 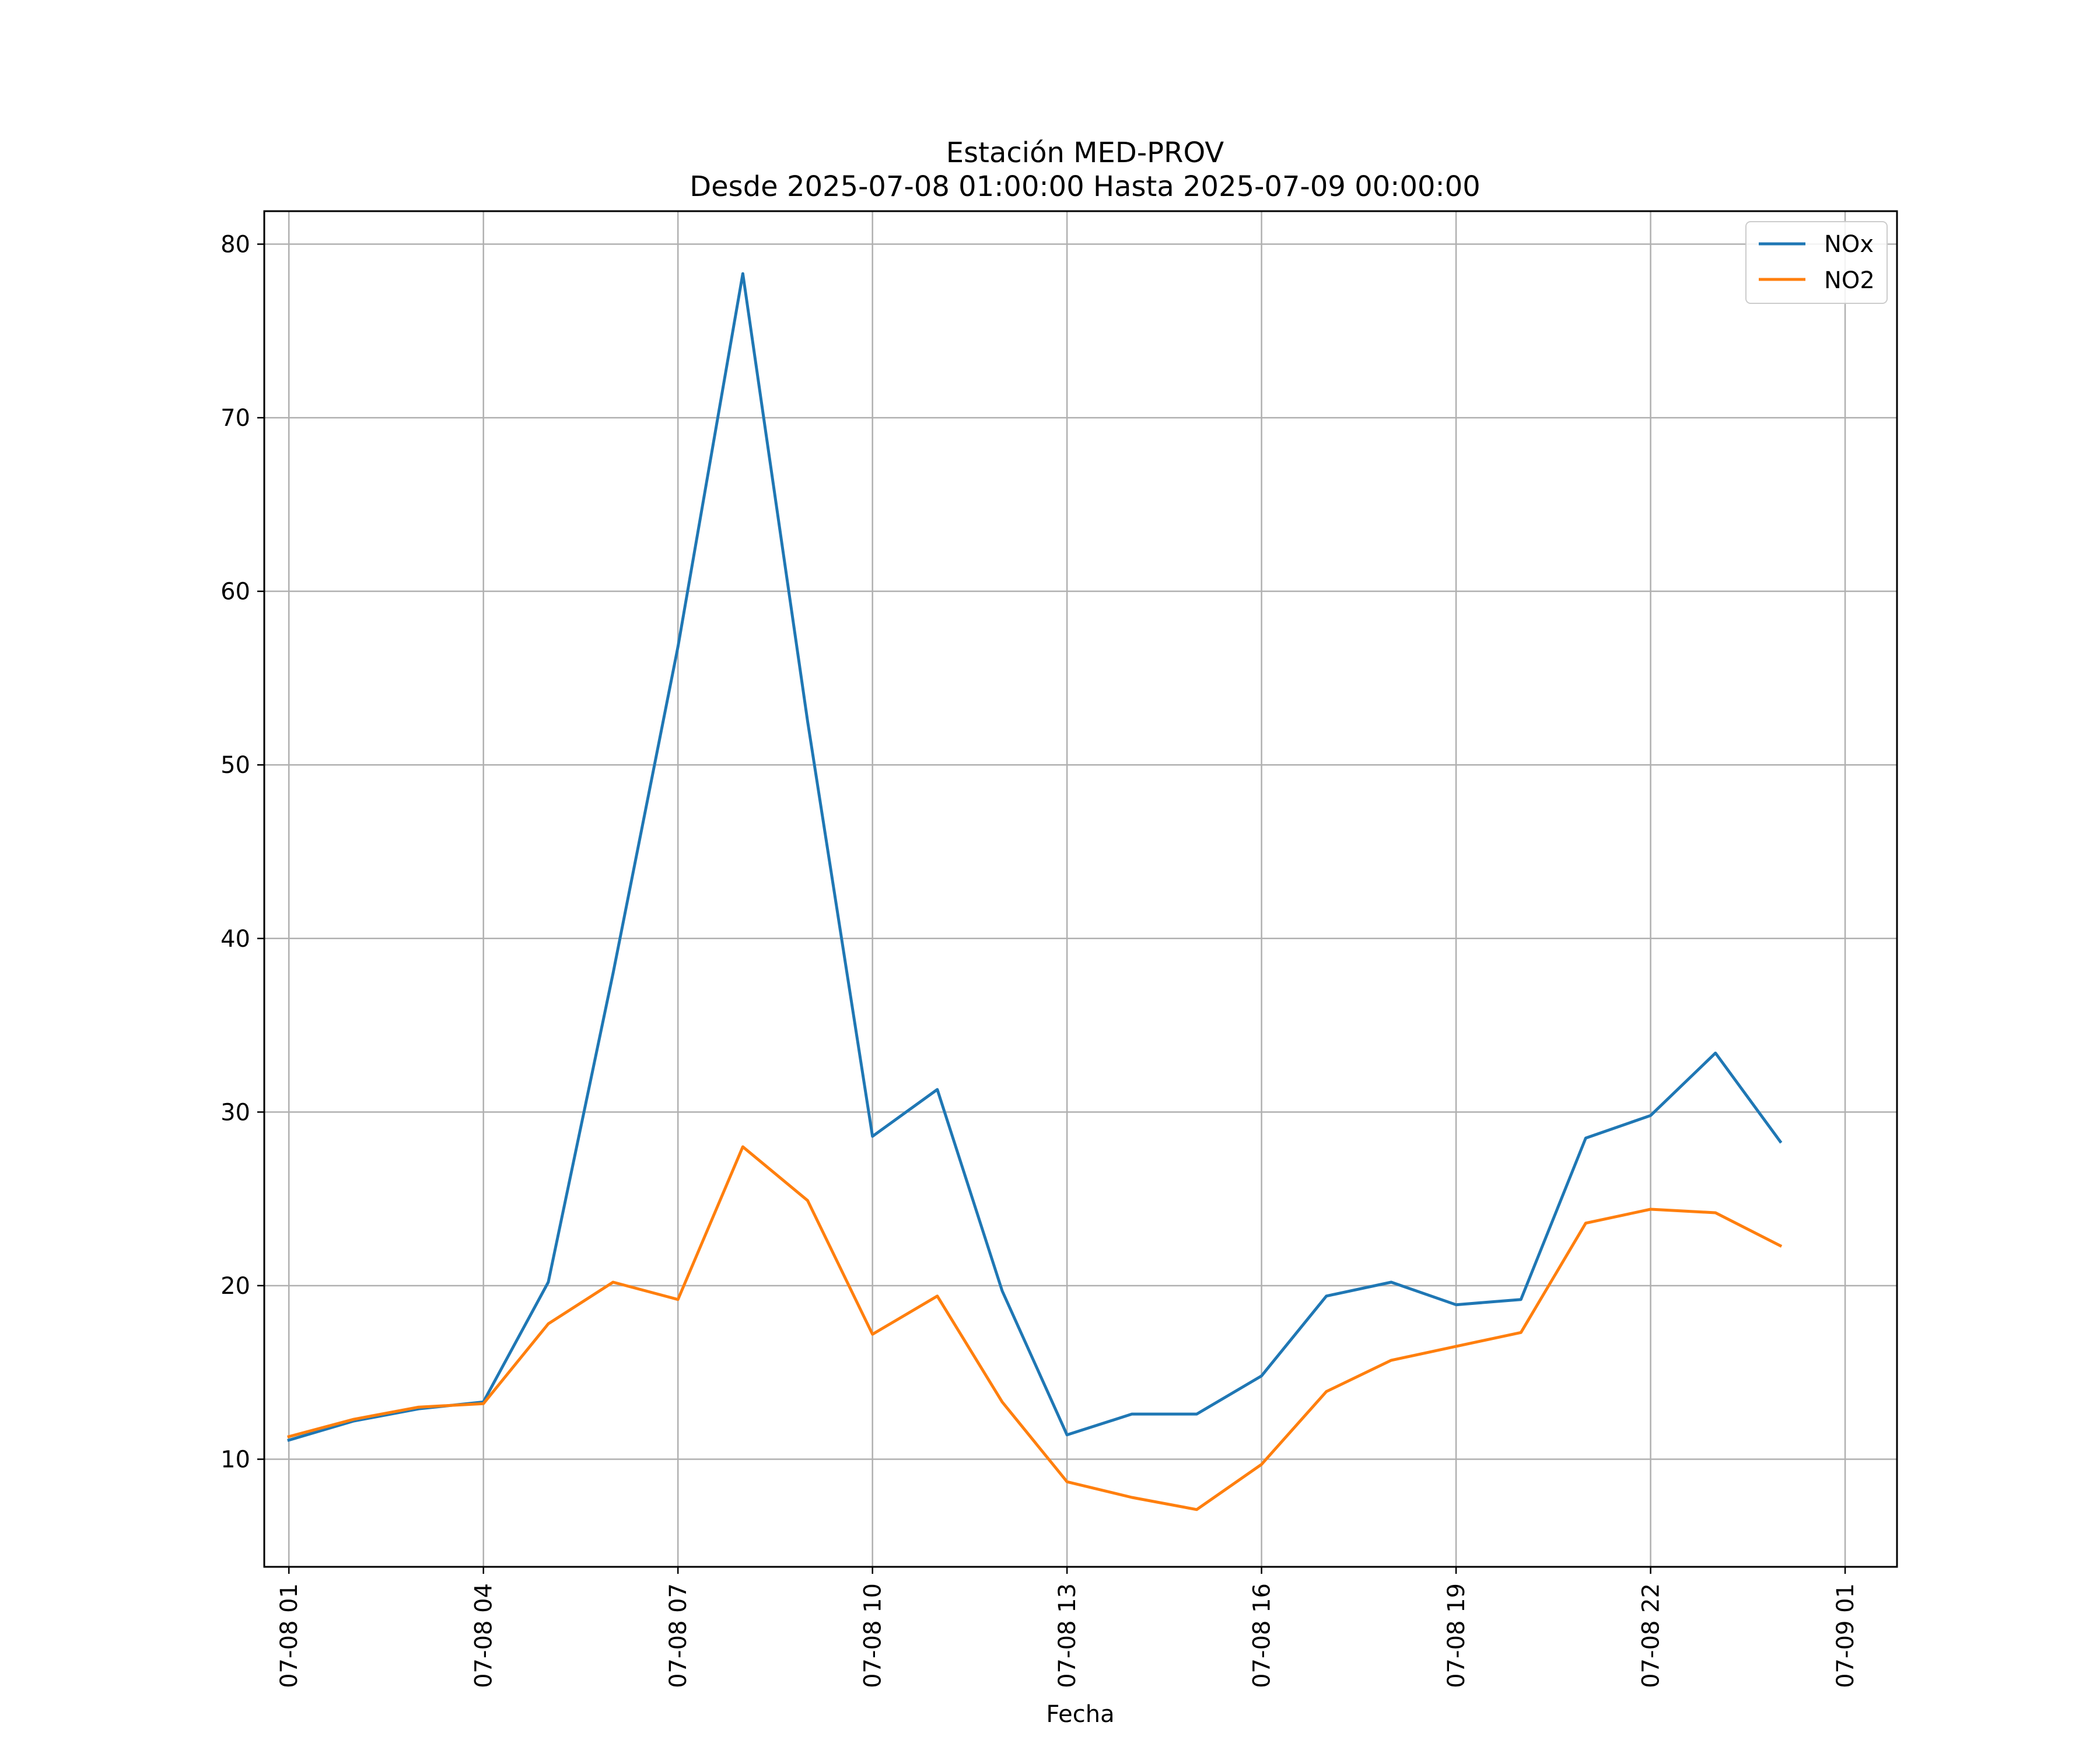 I want to click on x-tick-label: 07-08 16, so click(x=1262, y=1636).